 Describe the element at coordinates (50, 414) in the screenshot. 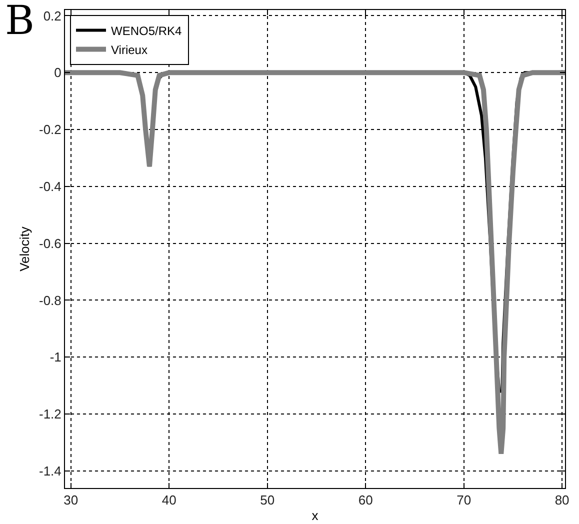

I see `y-tick-label: -1.2` at that location.